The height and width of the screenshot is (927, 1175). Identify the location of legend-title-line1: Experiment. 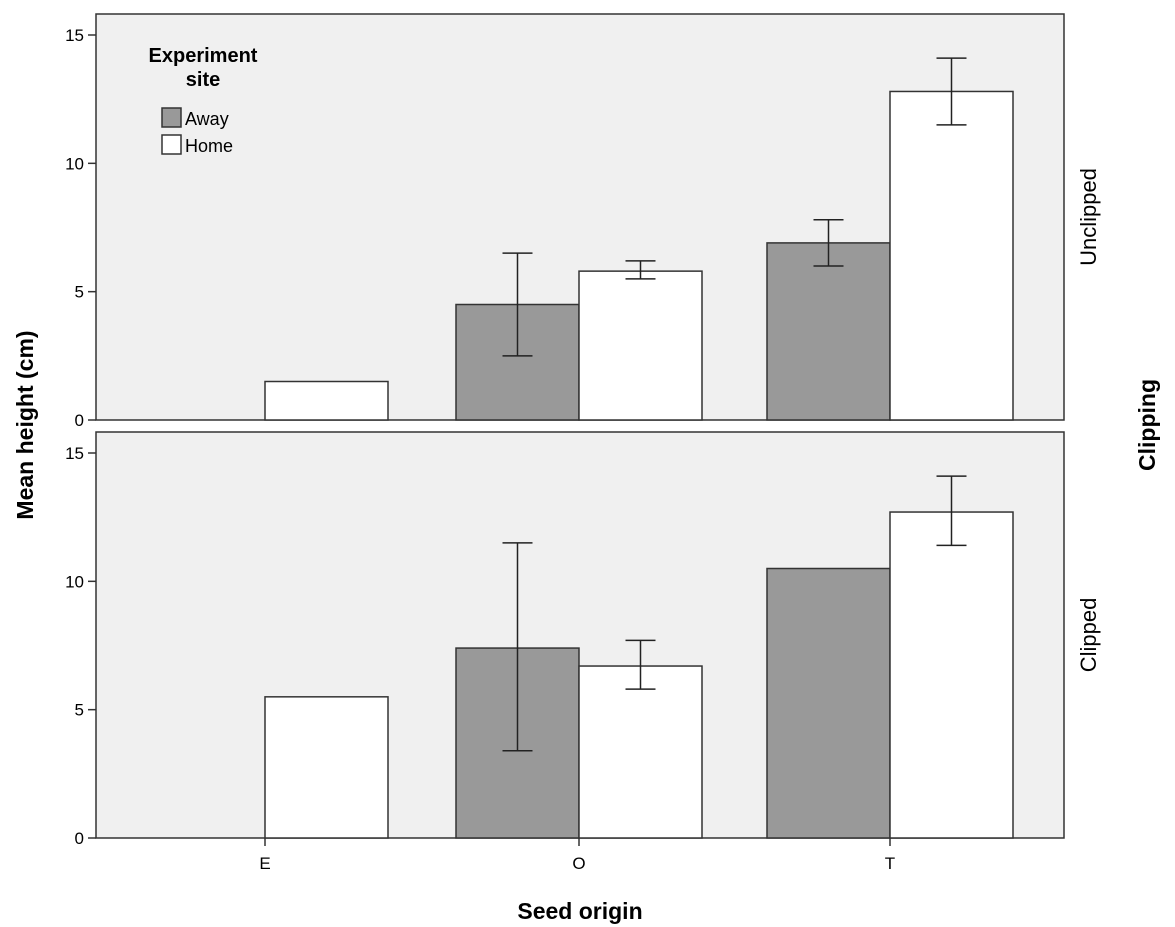
(203, 56).